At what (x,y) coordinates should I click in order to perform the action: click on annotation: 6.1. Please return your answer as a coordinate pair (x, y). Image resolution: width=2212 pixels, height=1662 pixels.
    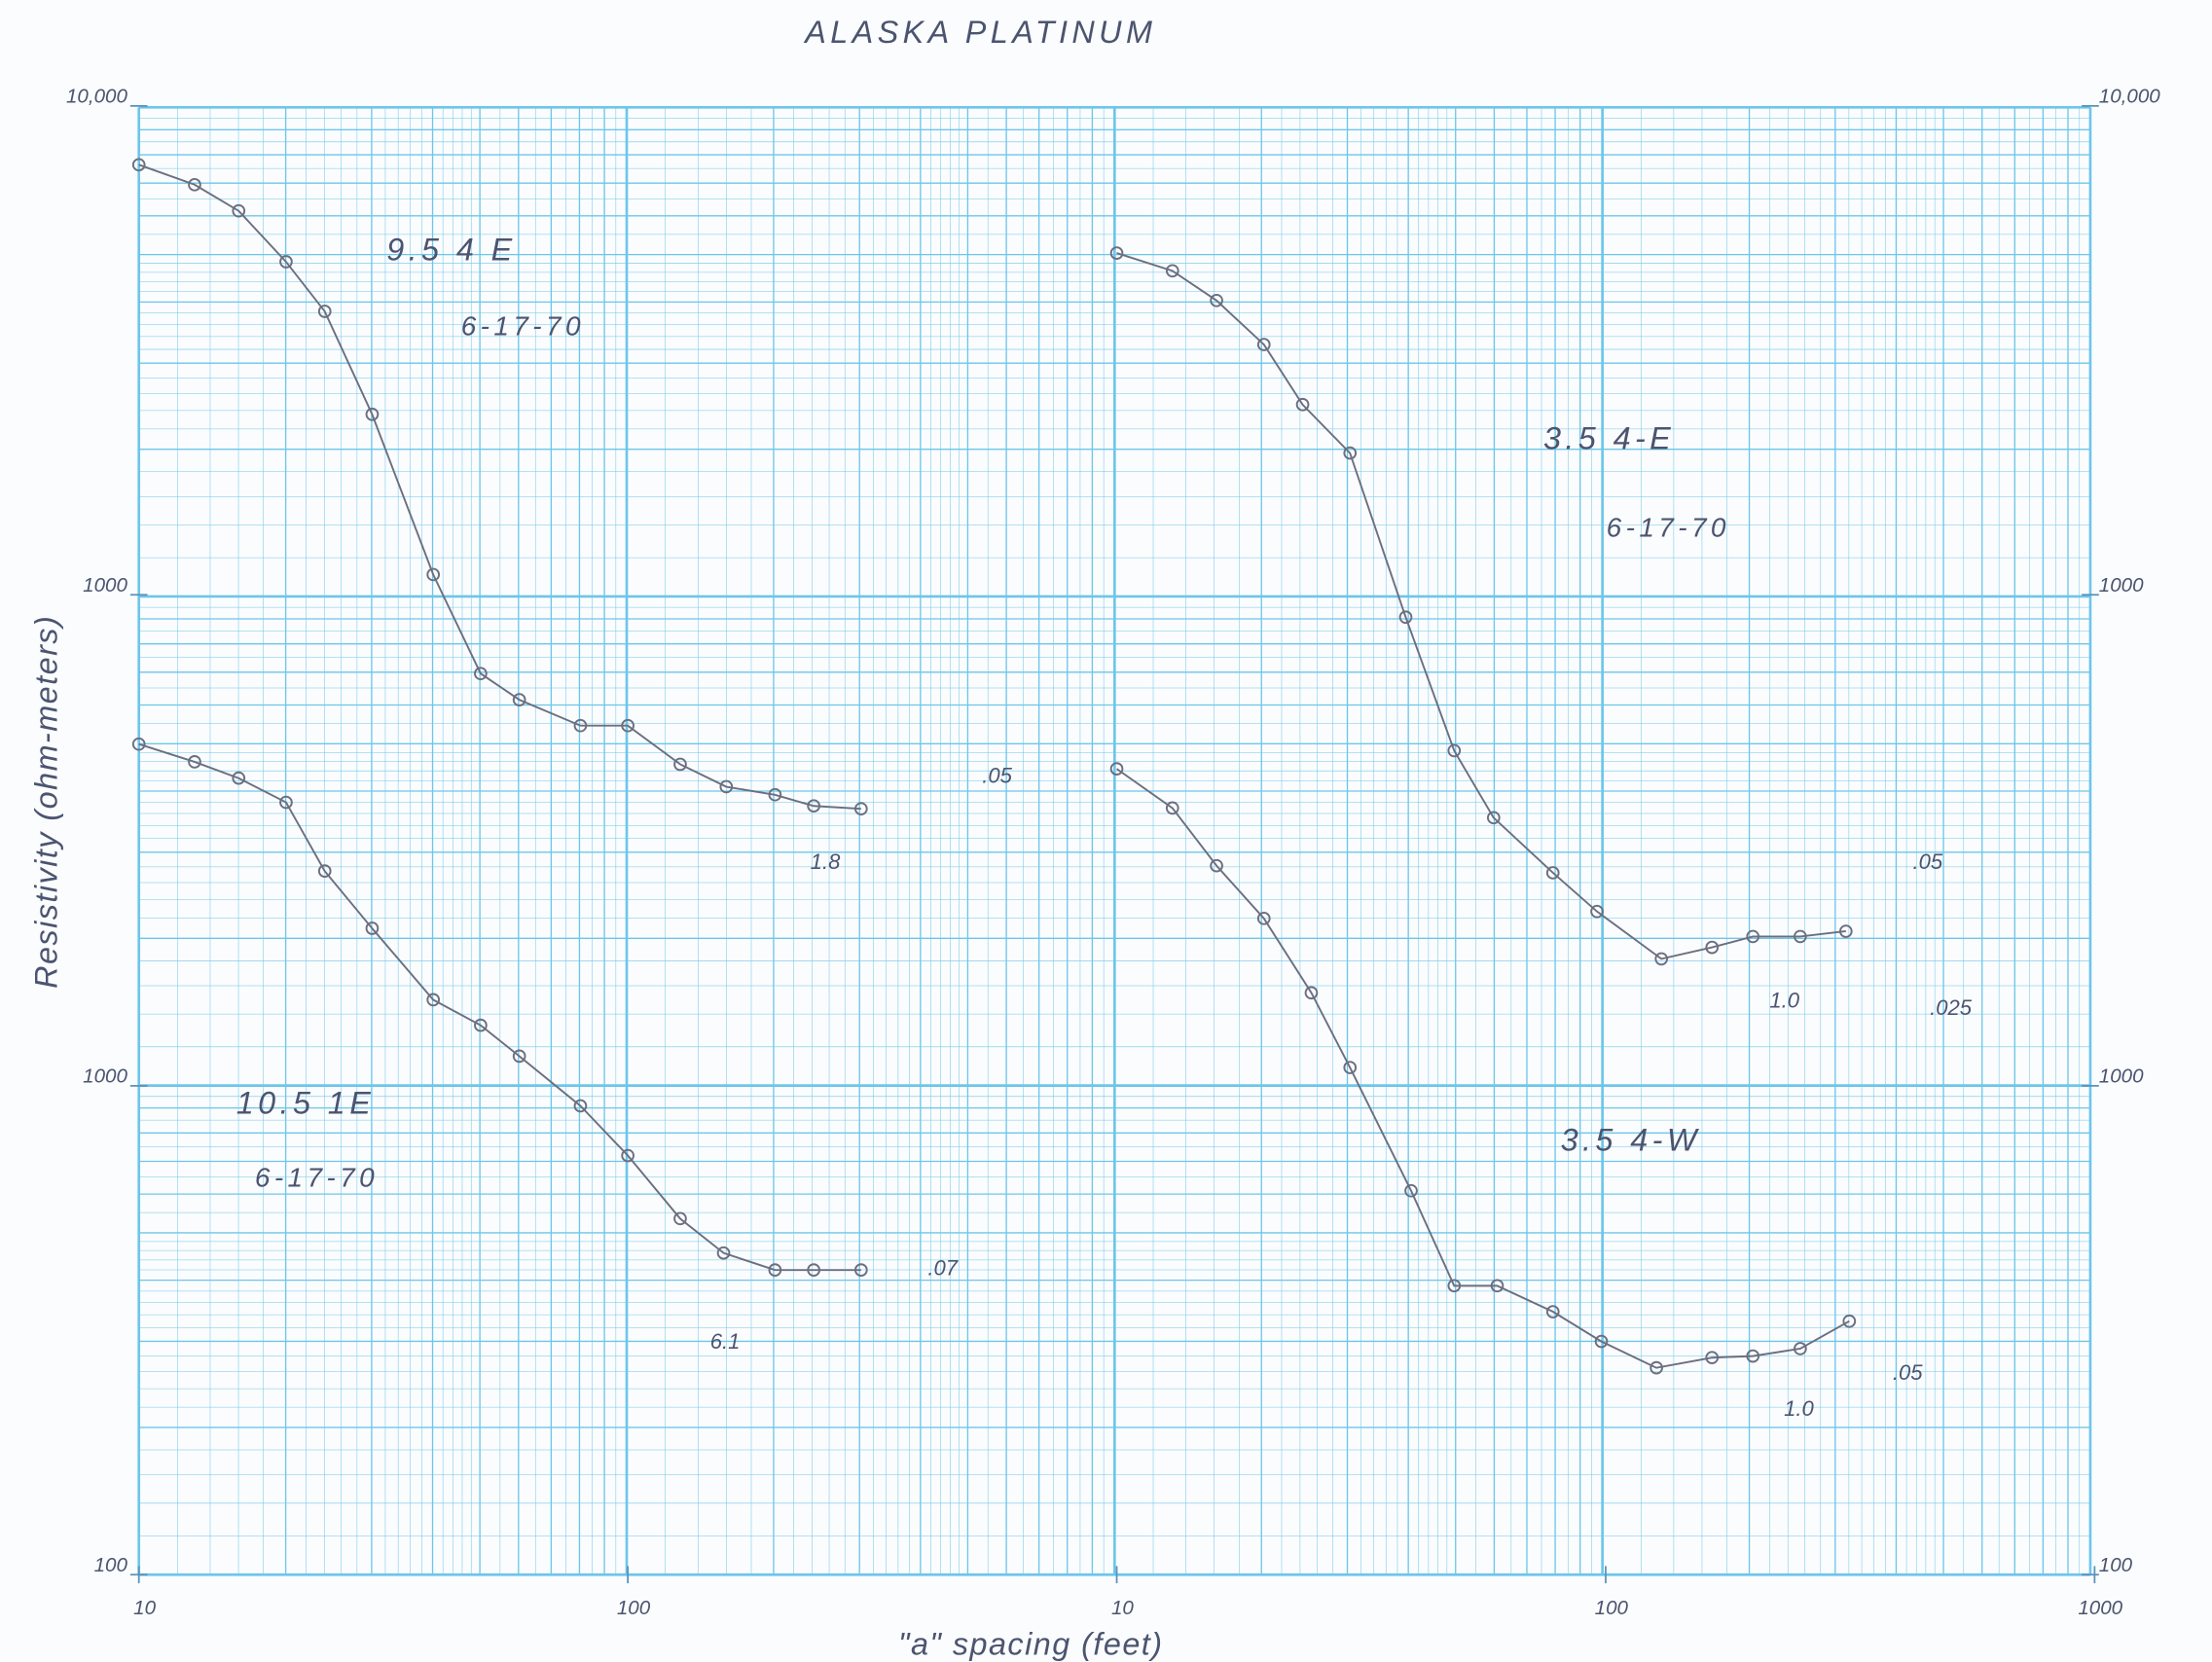
    Looking at the image, I should click on (725, 1342).